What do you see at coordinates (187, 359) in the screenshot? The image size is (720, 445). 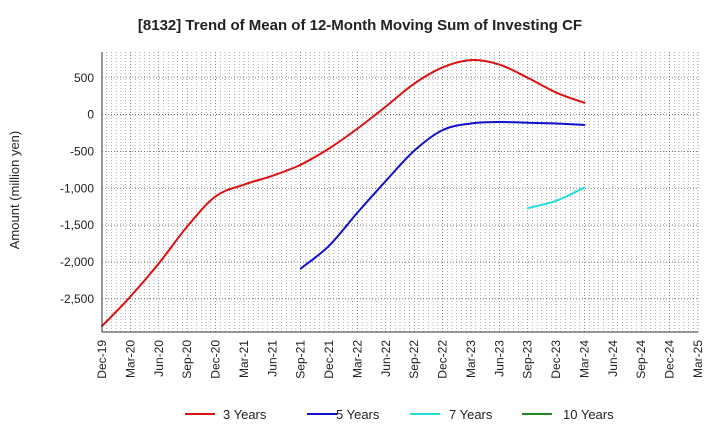 I see `x-tick-label: Sep-20` at bounding box center [187, 359].